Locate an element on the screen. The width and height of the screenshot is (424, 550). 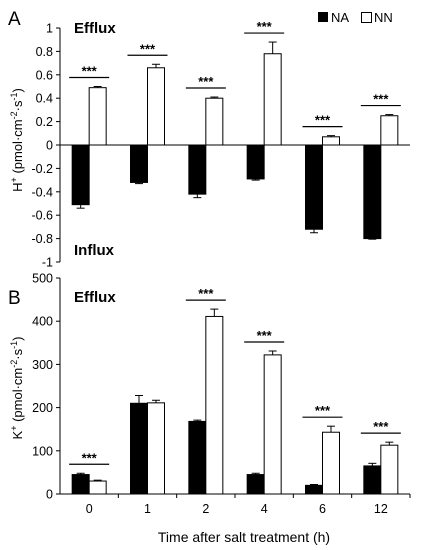
a-y-tick-label: -0.2 is located at coordinates (42, 169).